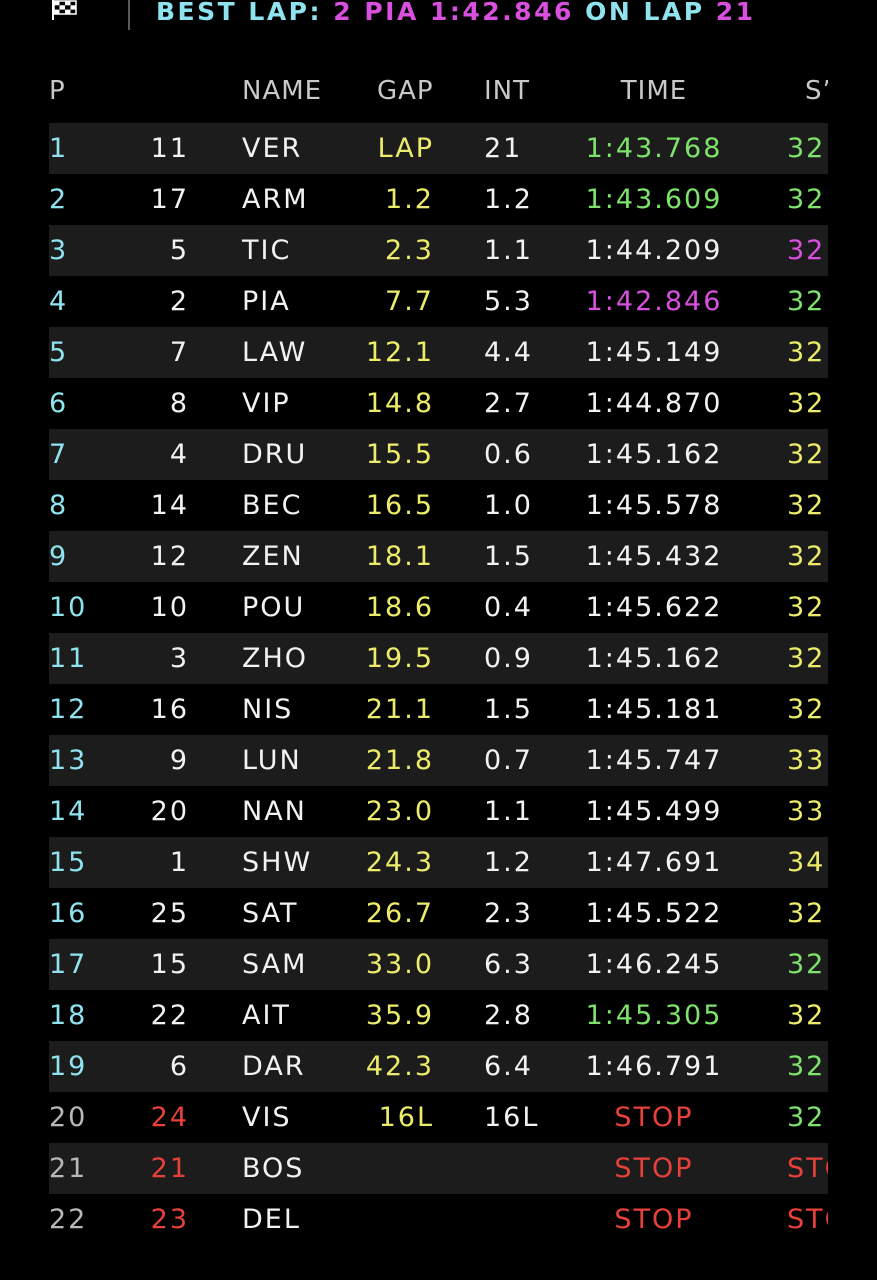  Describe the element at coordinates (806, 760) in the screenshot. I see `sector-cell: 33` at that location.